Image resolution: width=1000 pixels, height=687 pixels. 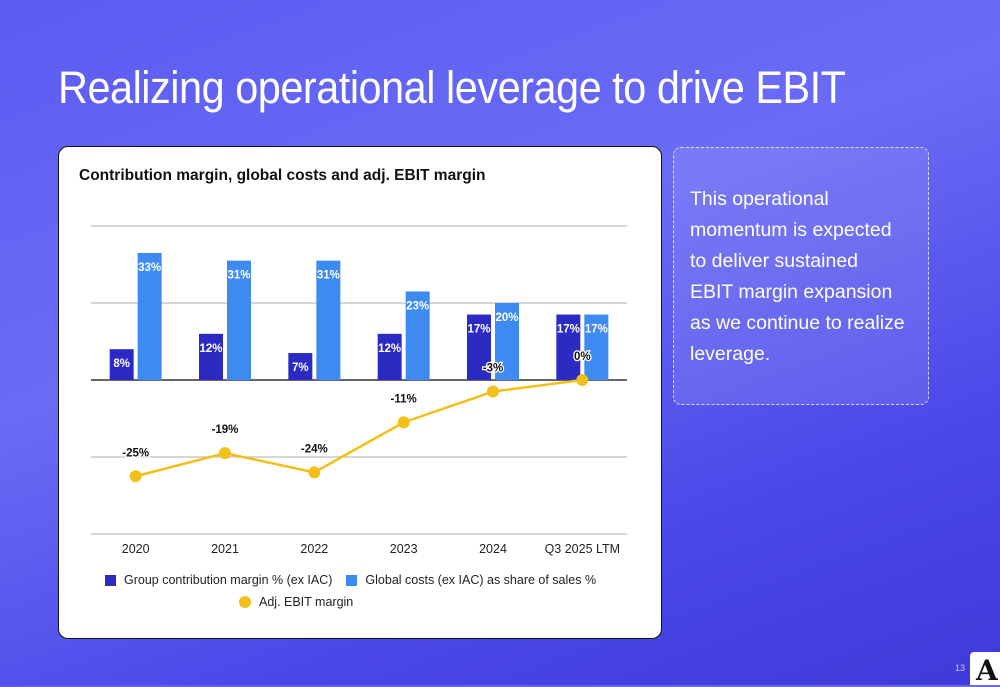 I want to click on data-label-ebit: -19%, so click(x=225, y=430).